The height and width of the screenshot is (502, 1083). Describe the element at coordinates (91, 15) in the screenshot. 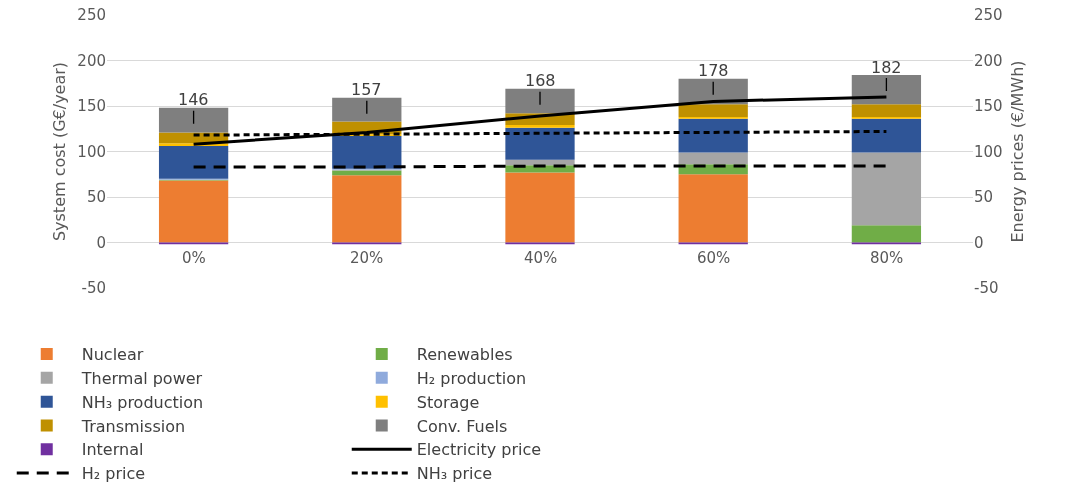

I see `y-tick-label: 250` at that location.